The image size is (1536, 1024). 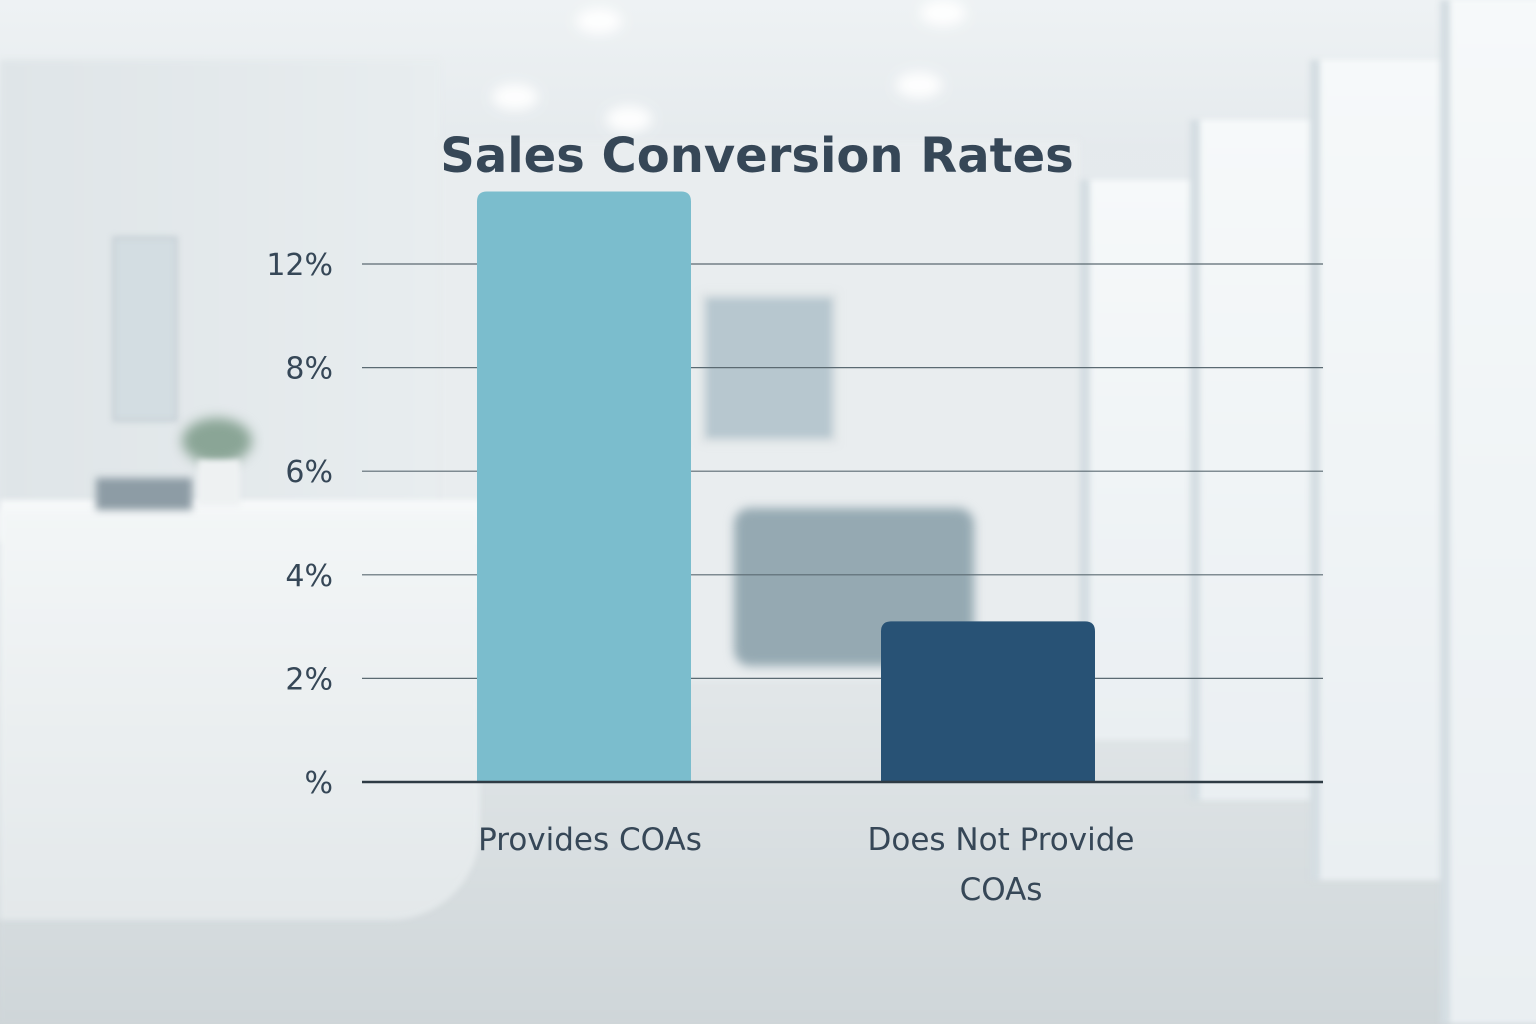 What do you see at coordinates (806, 865) in the screenshot?
I see `x-axis-category-labels: Provides COAs Does Not Provide COAs` at bounding box center [806, 865].